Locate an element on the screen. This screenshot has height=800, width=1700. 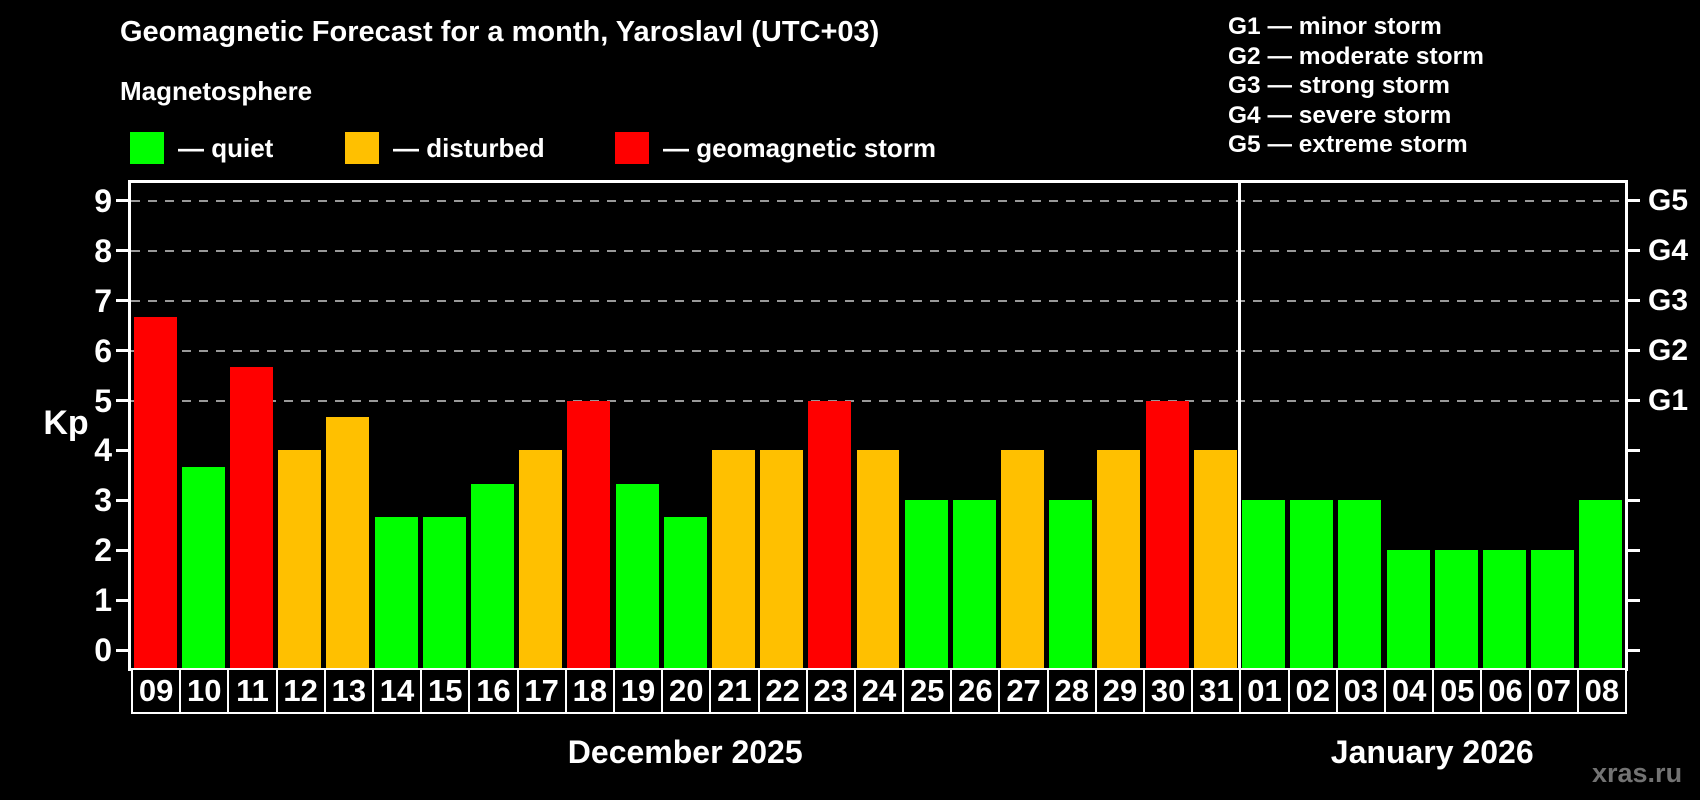
day-label-23: 23 is located at coordinates (830, 691).